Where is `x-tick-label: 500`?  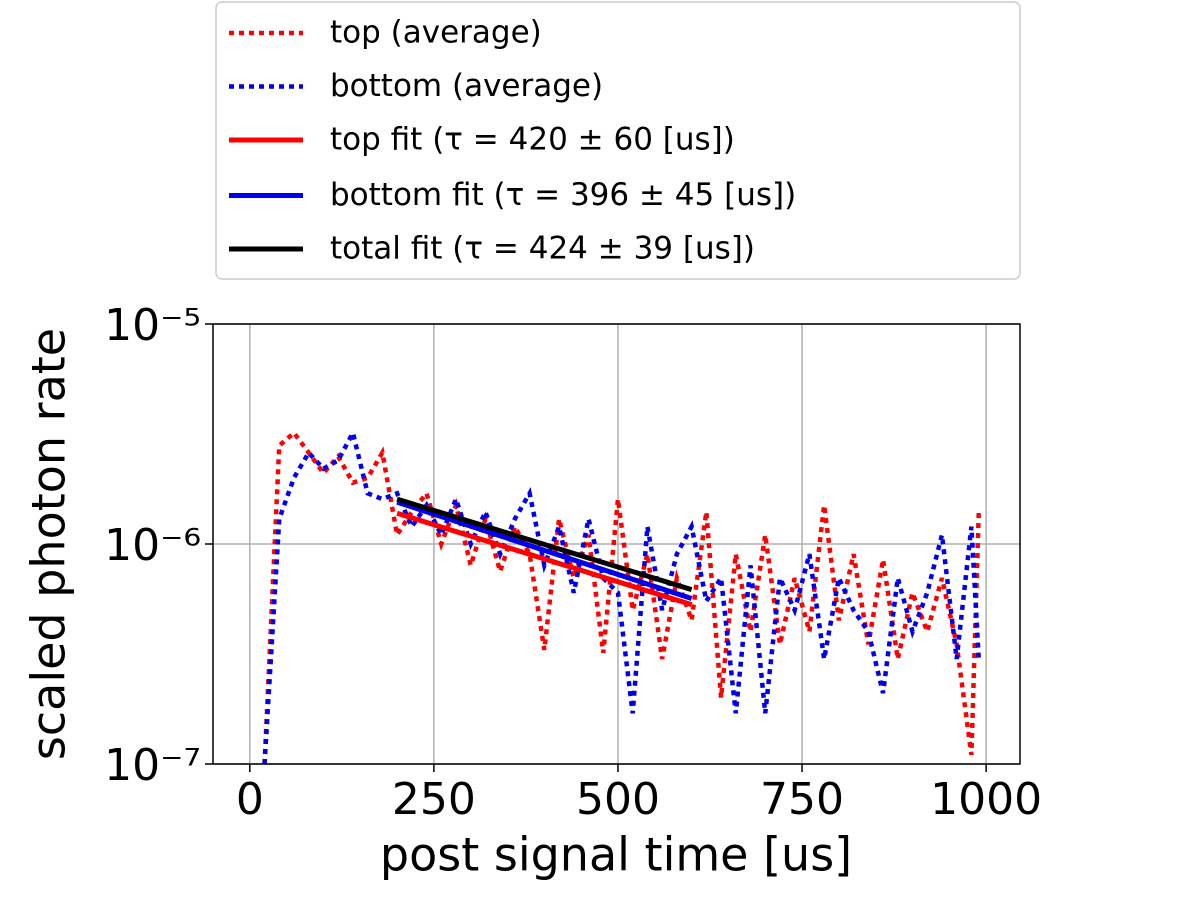 x-tick-label: 500 is located at coordinates (618, 799).